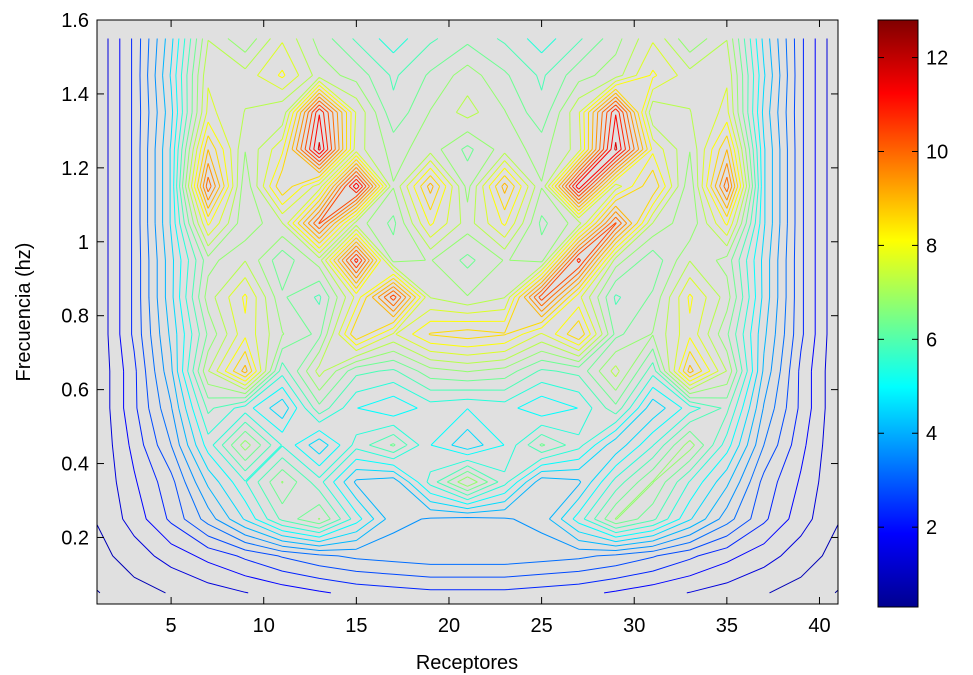  Describe the element at coordinates (83, 243) in the screenshot. I see `y-tick-label: 1` at that location.